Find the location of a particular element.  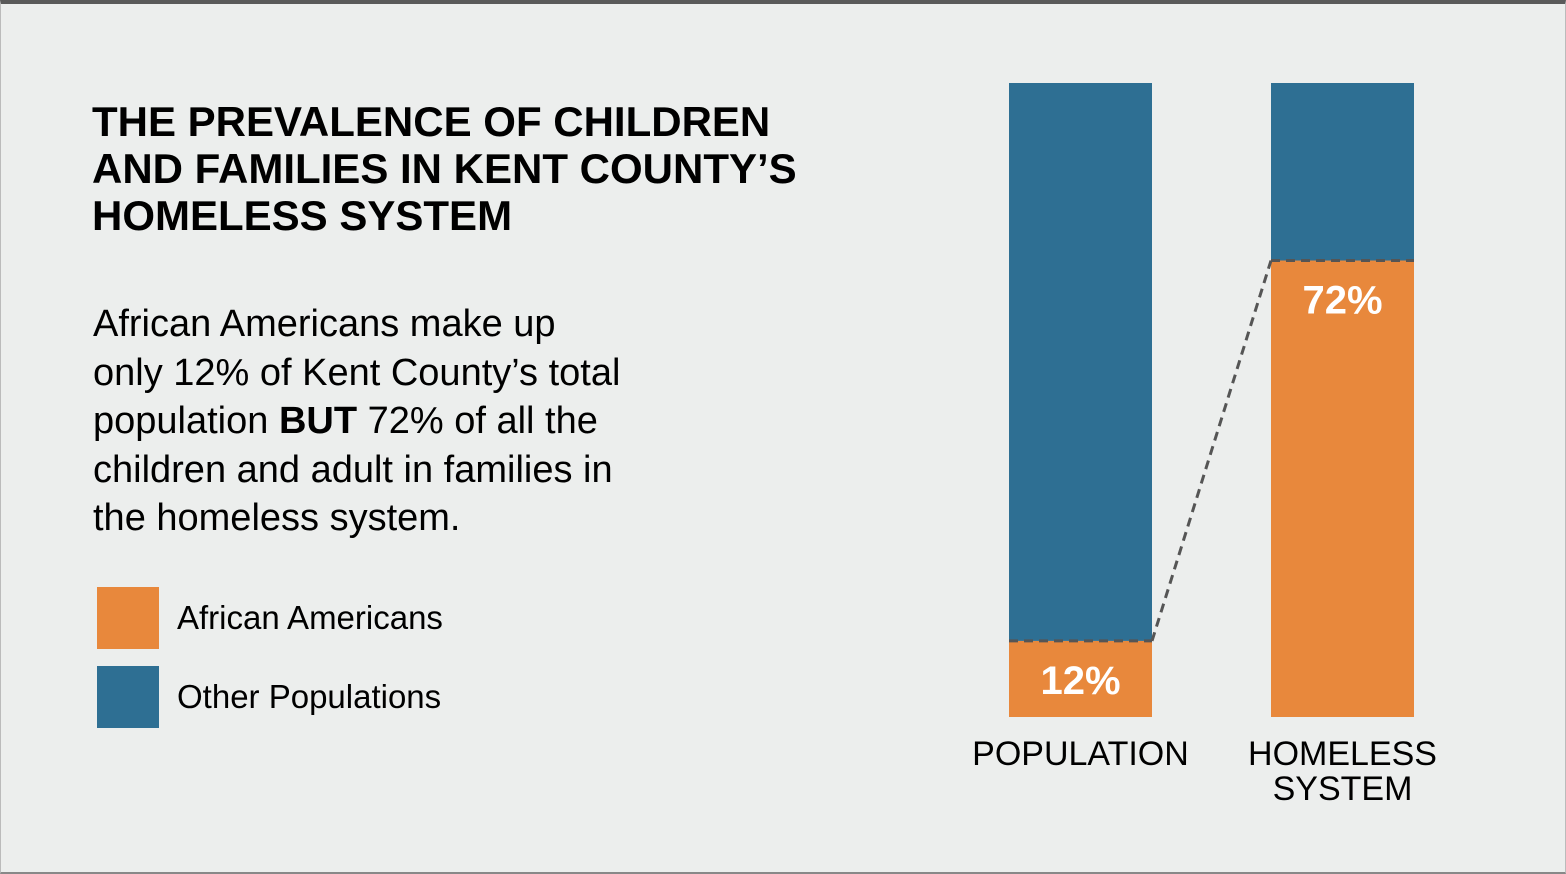

value-label: 72% is located at coordinates (1342, 301).